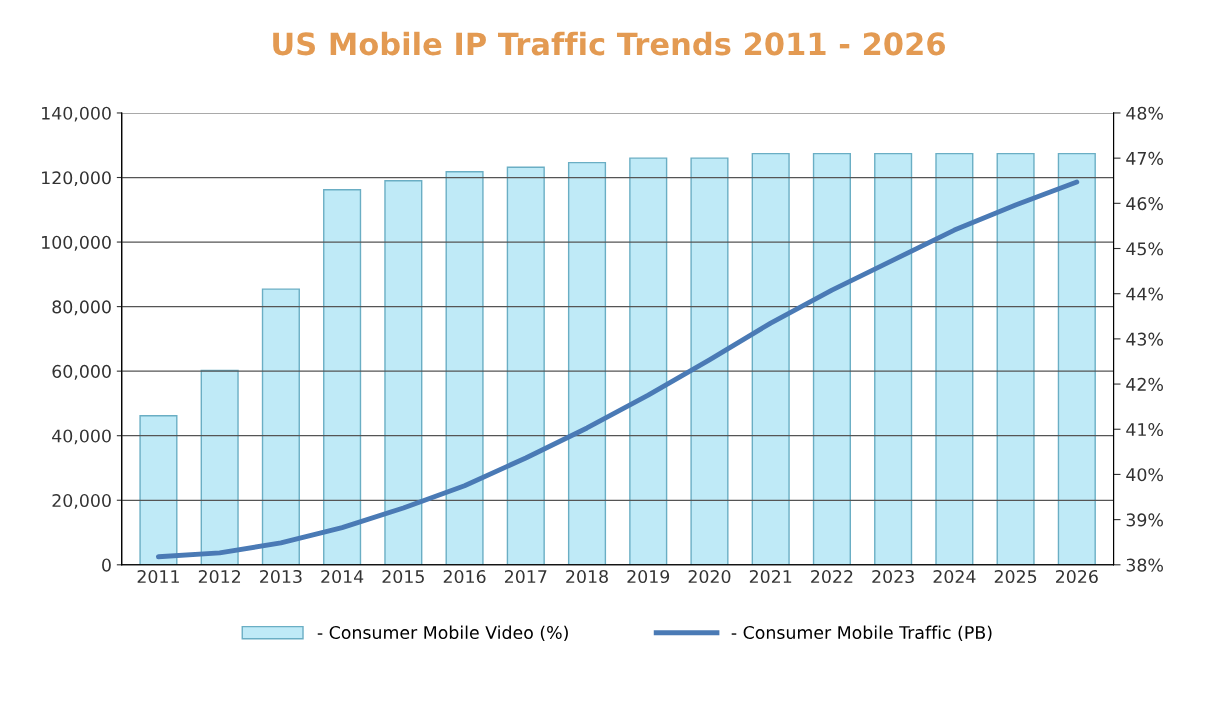 The image size is (1217, 706). Describe the element at coordinates (609, 43) in the screenshot. I see `chart-title: US Mobile IP Traffic Trends 2011 - 2026` at that location.